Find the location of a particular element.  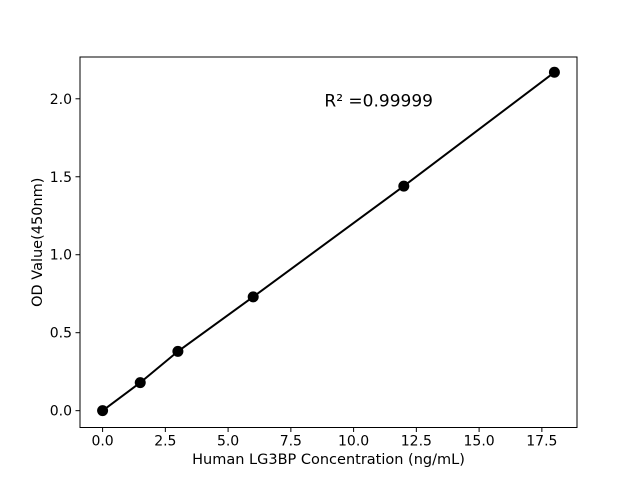

x-axis-ticks: 0.0 2.5 5.0 7.5 10.0 12.5 15.0 17.5 is located at coordinates (324, 438).